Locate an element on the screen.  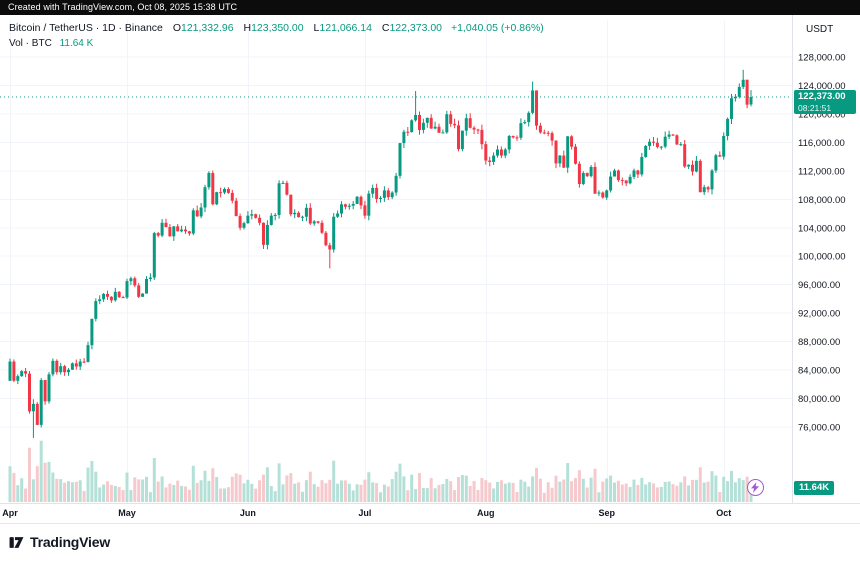
time-scale: Apr May Jun Jul Aug Sep Oct is located at coordinates (366, 513).